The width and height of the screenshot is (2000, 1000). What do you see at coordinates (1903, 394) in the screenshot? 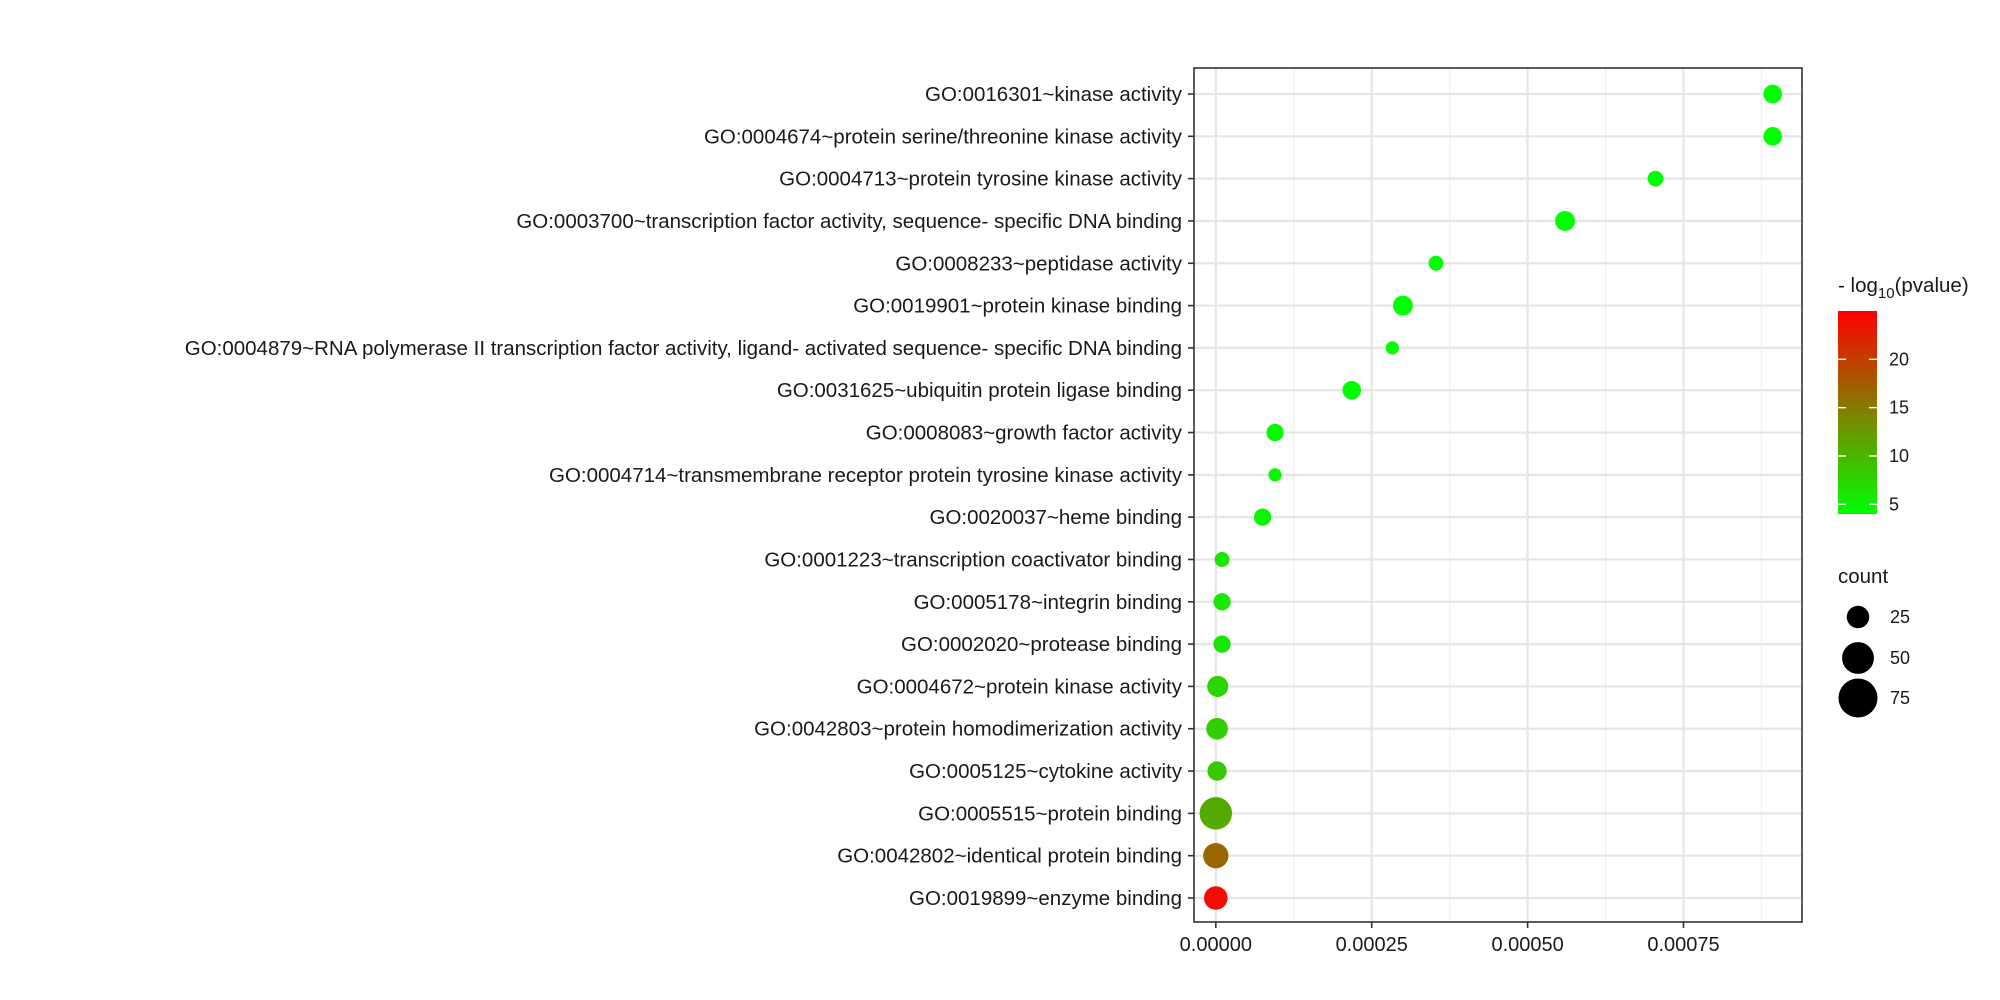
I see `color-legend: - log10(pvalue) 5 10 15 20` at bounding box center [1903, 394].